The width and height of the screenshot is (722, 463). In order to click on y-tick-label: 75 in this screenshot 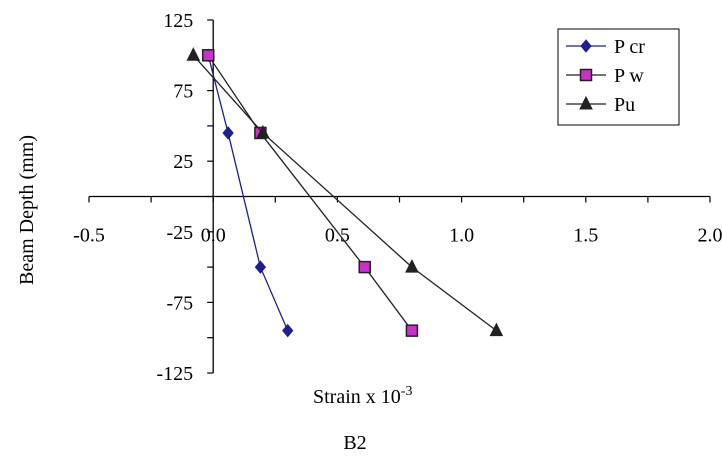, I will do `click(183, 92)`.